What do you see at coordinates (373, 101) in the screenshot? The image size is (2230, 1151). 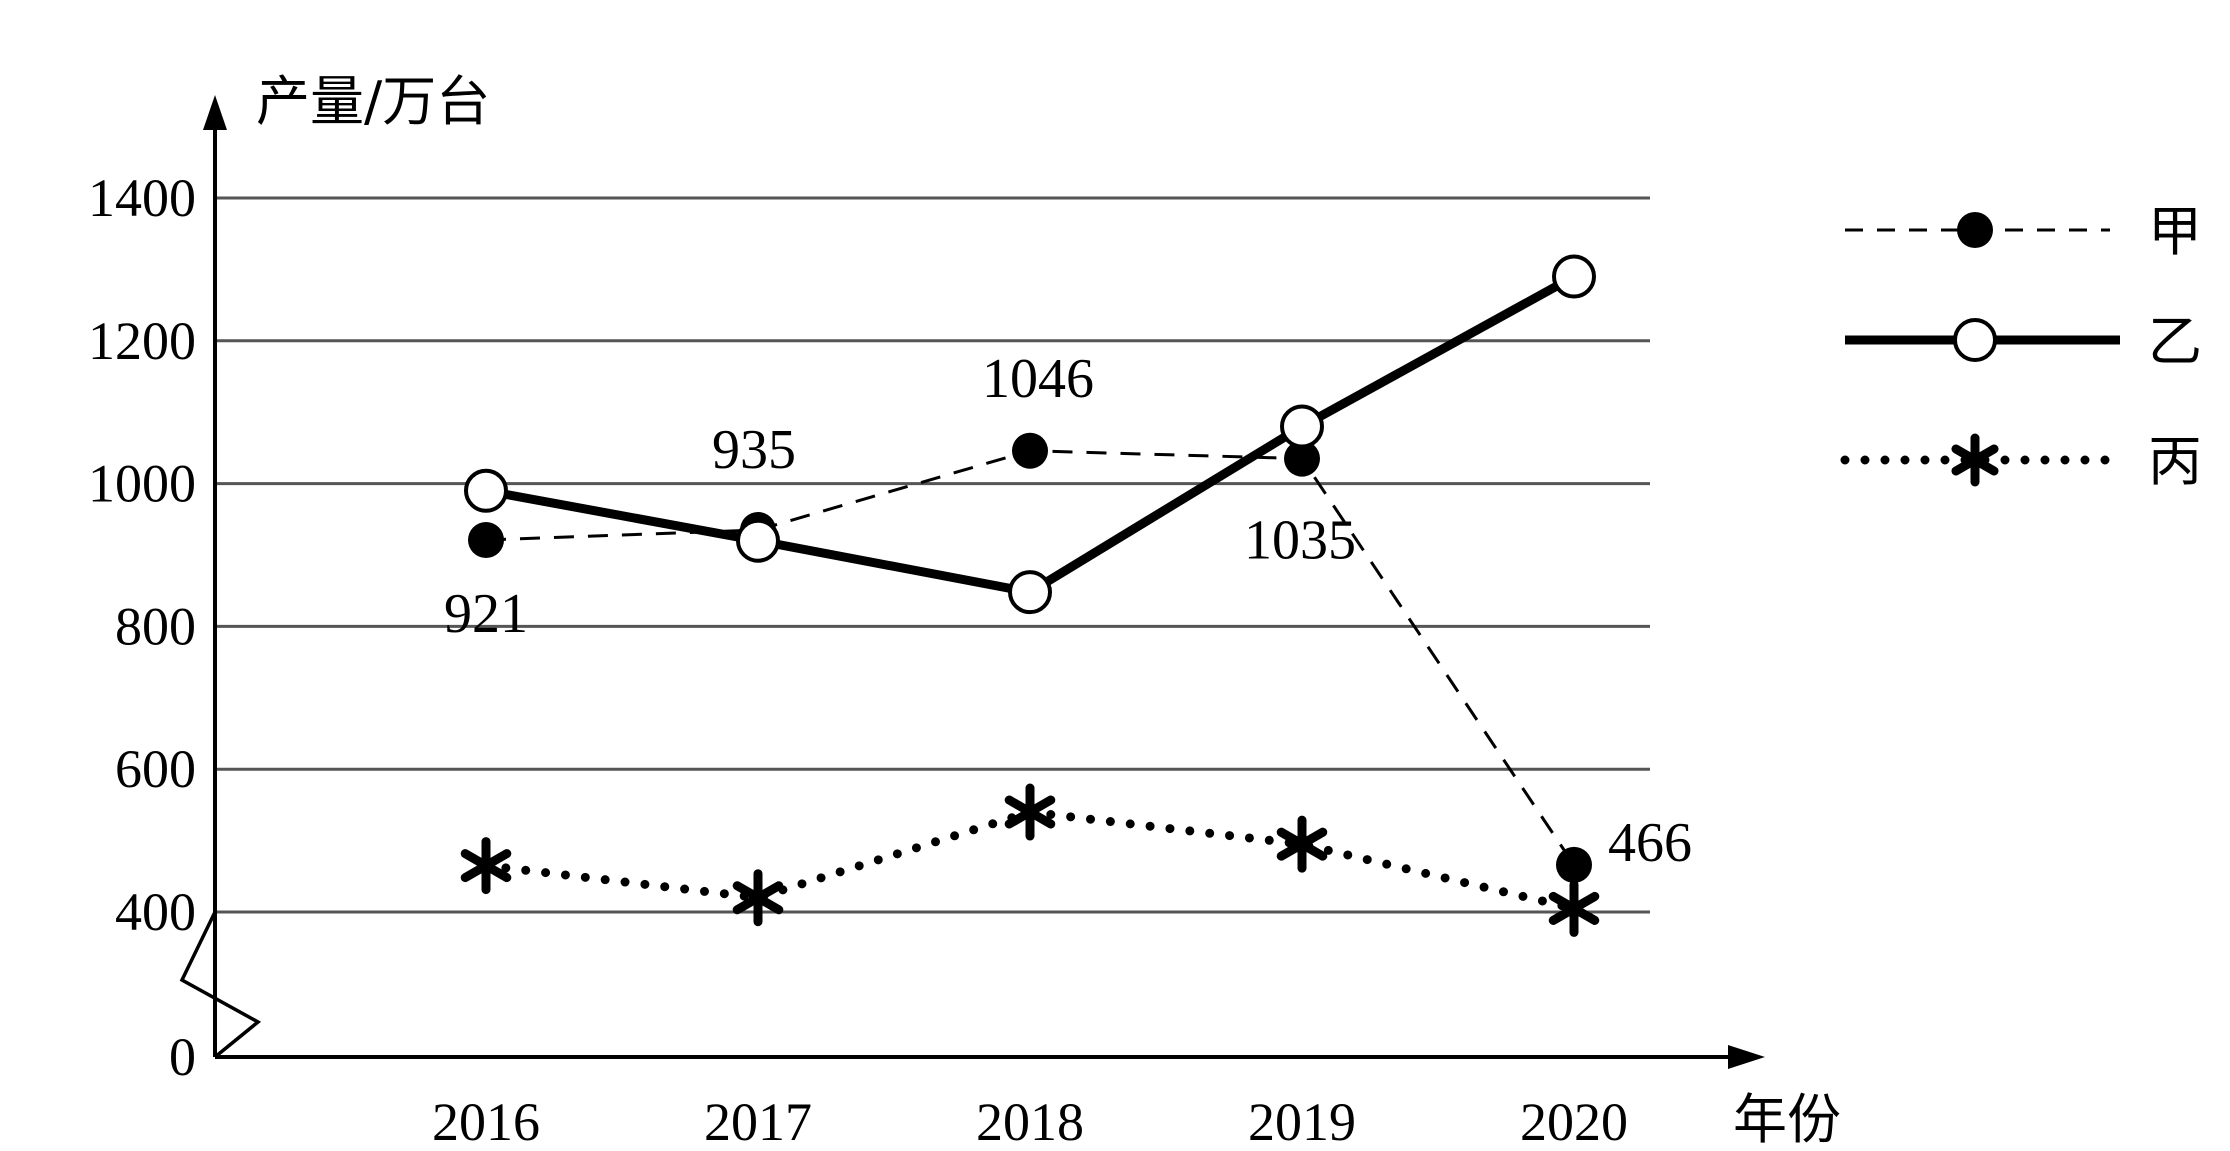 I see `y-axis-title: 产量/万台` at bounding box center [373, 101].